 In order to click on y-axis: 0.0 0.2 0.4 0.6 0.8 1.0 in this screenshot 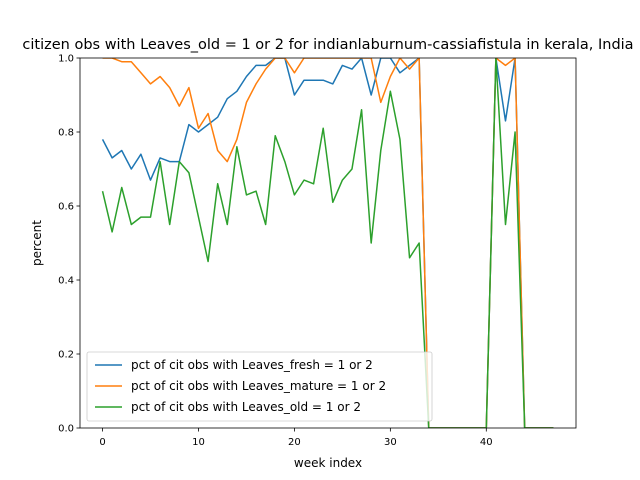, I will do `click(69, 244)`.